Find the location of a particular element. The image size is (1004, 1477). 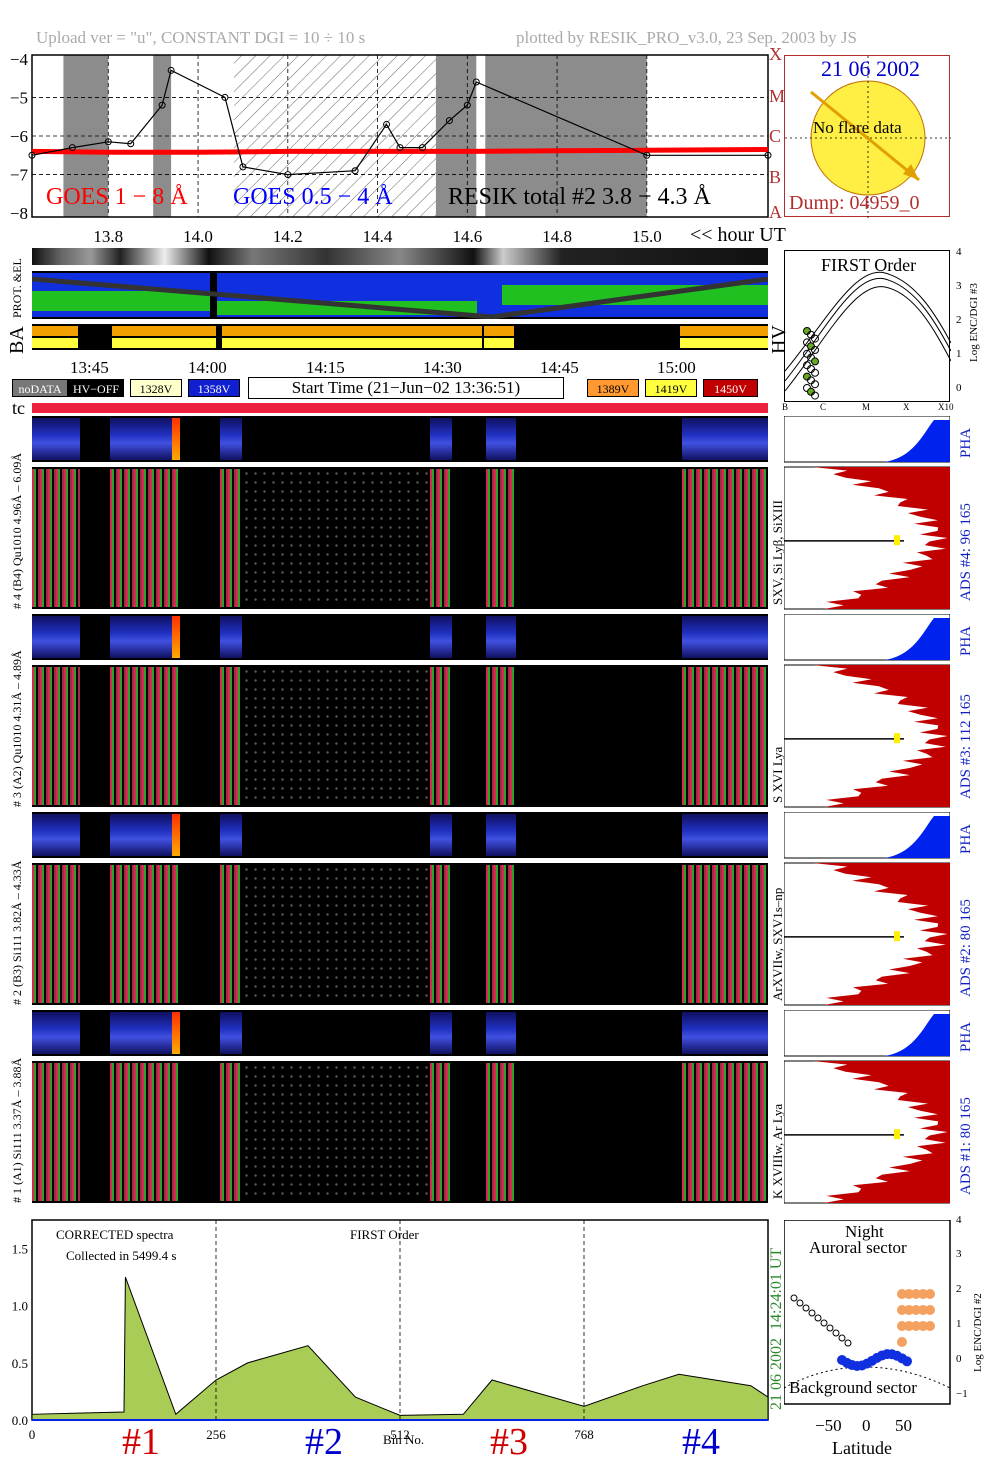

lat-background-point is located at coordinates (907, 1361).